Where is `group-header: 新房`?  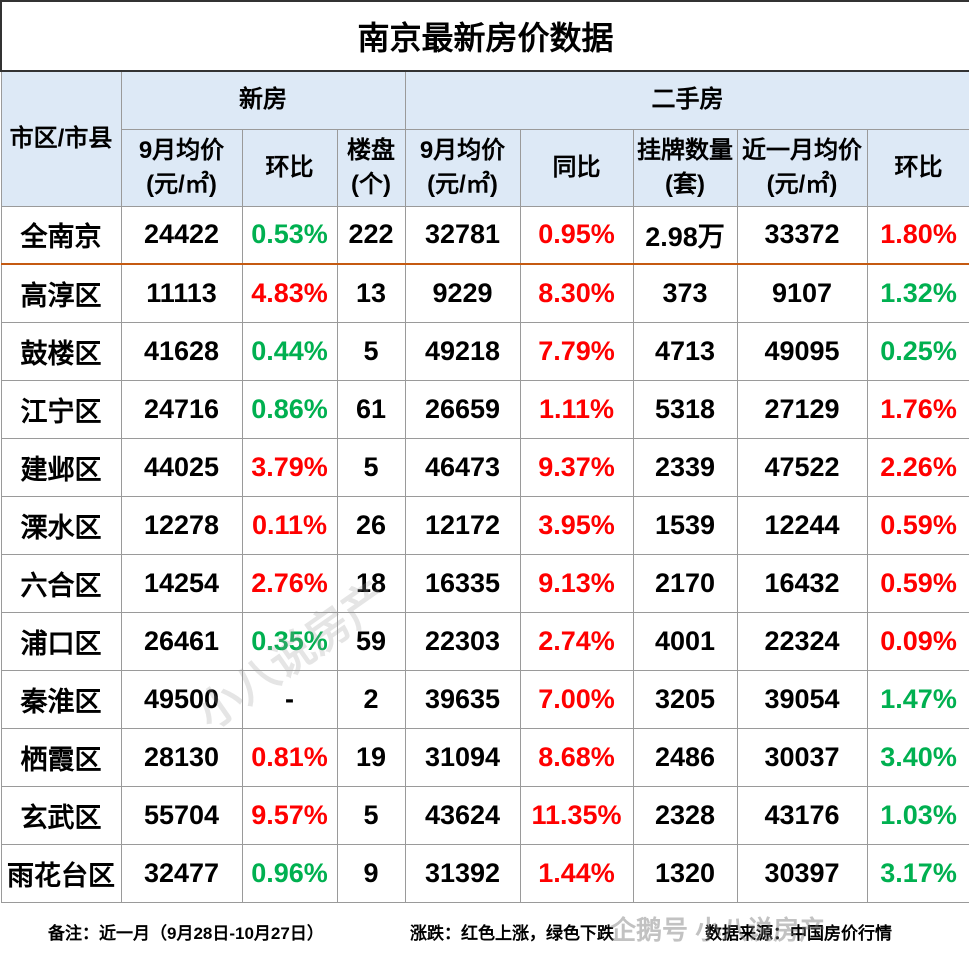
group-header: 新房 is located at coordinates (263, 100).